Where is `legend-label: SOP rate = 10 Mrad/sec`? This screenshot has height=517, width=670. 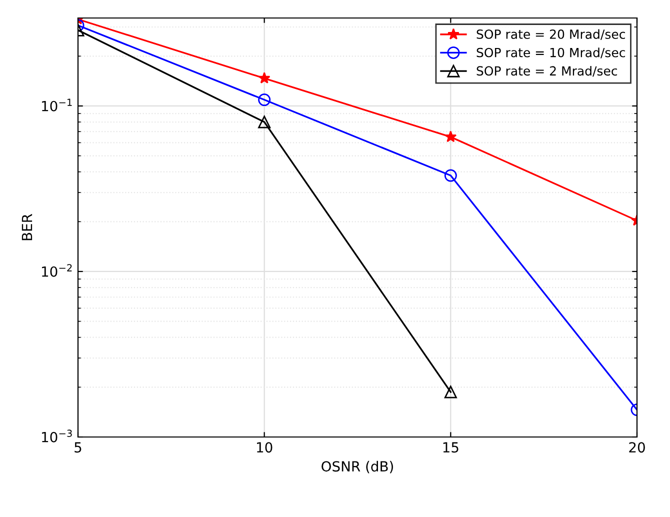 legend-label: SOP rate = 10 Mrad/sec is located at coordinates (550, 53).